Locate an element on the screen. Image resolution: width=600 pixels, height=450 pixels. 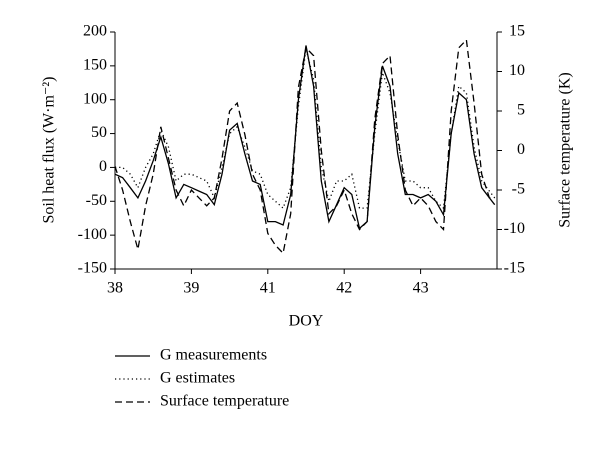
legend-label: G estimates is located at coordinates (197, 378).